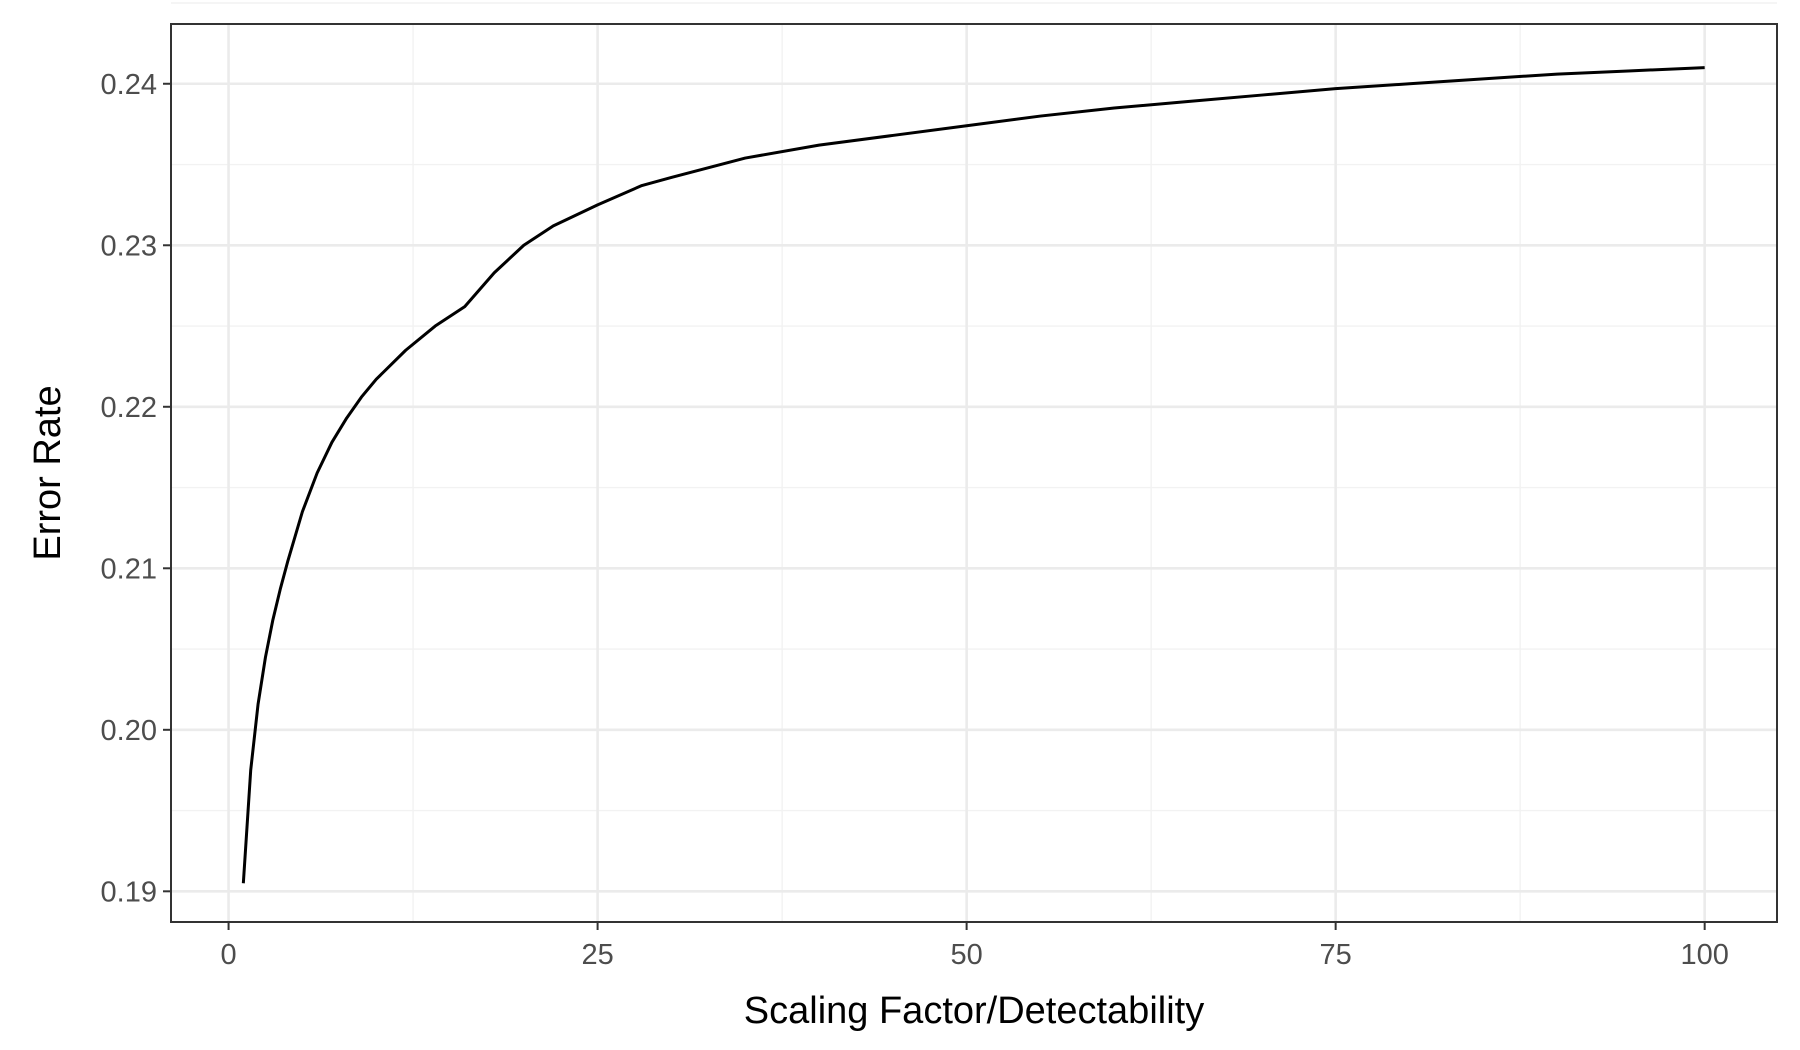 This screenshot has width=1800, height=1050. Describe the element at coordinates (597, 955) in the screenshot. I see `x-tick-label: 25` at that location.